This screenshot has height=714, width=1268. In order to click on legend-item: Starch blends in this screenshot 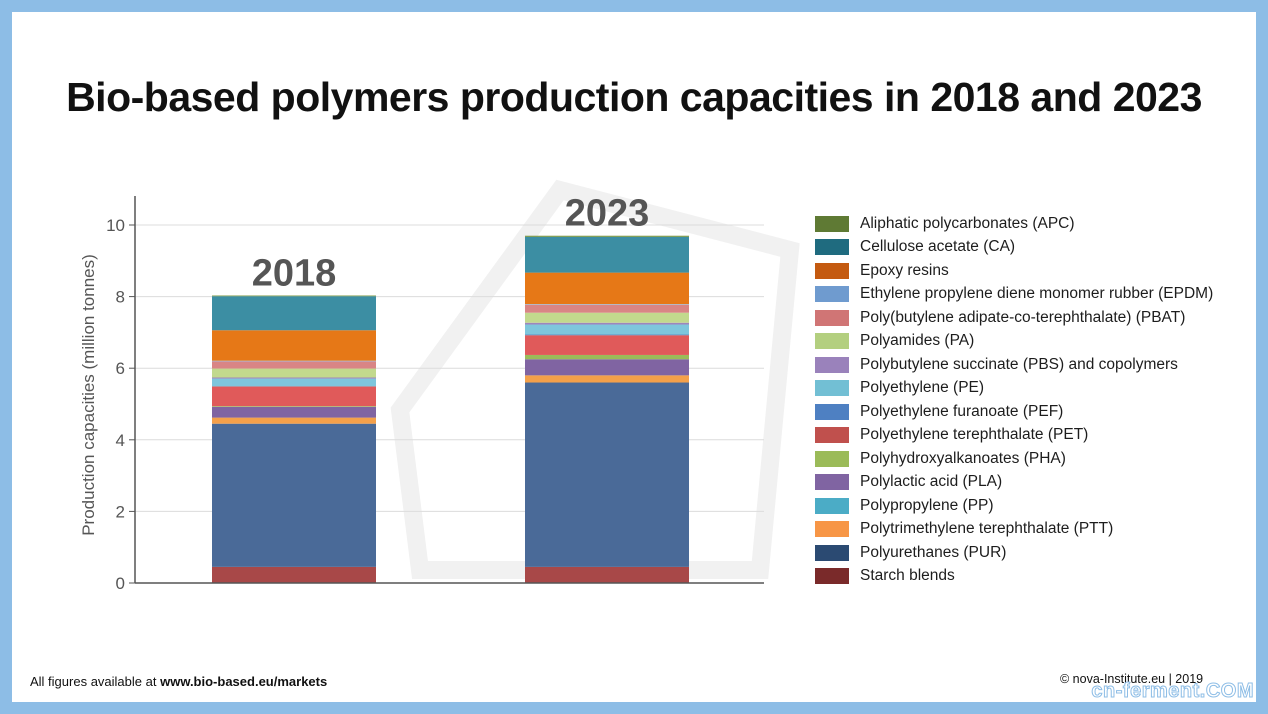, I will do `click(1014, 577)`.